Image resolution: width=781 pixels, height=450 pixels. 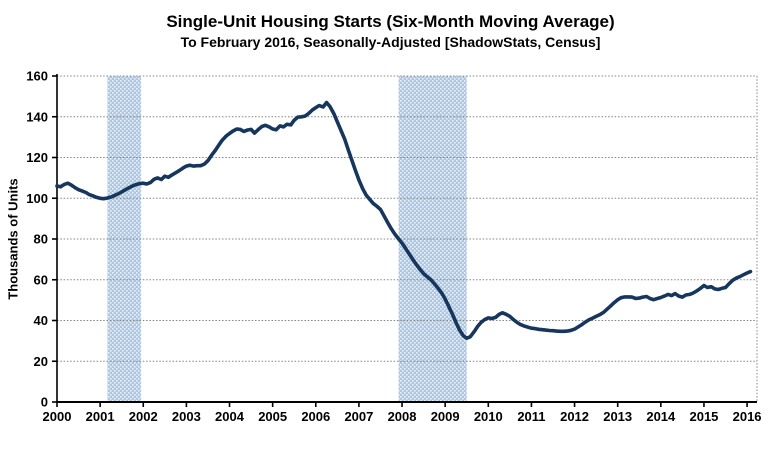 What do you see at coordinates (41, 279) in the screenshot?
I see `y-tick-label: 60` at bounding box center [41, 279].